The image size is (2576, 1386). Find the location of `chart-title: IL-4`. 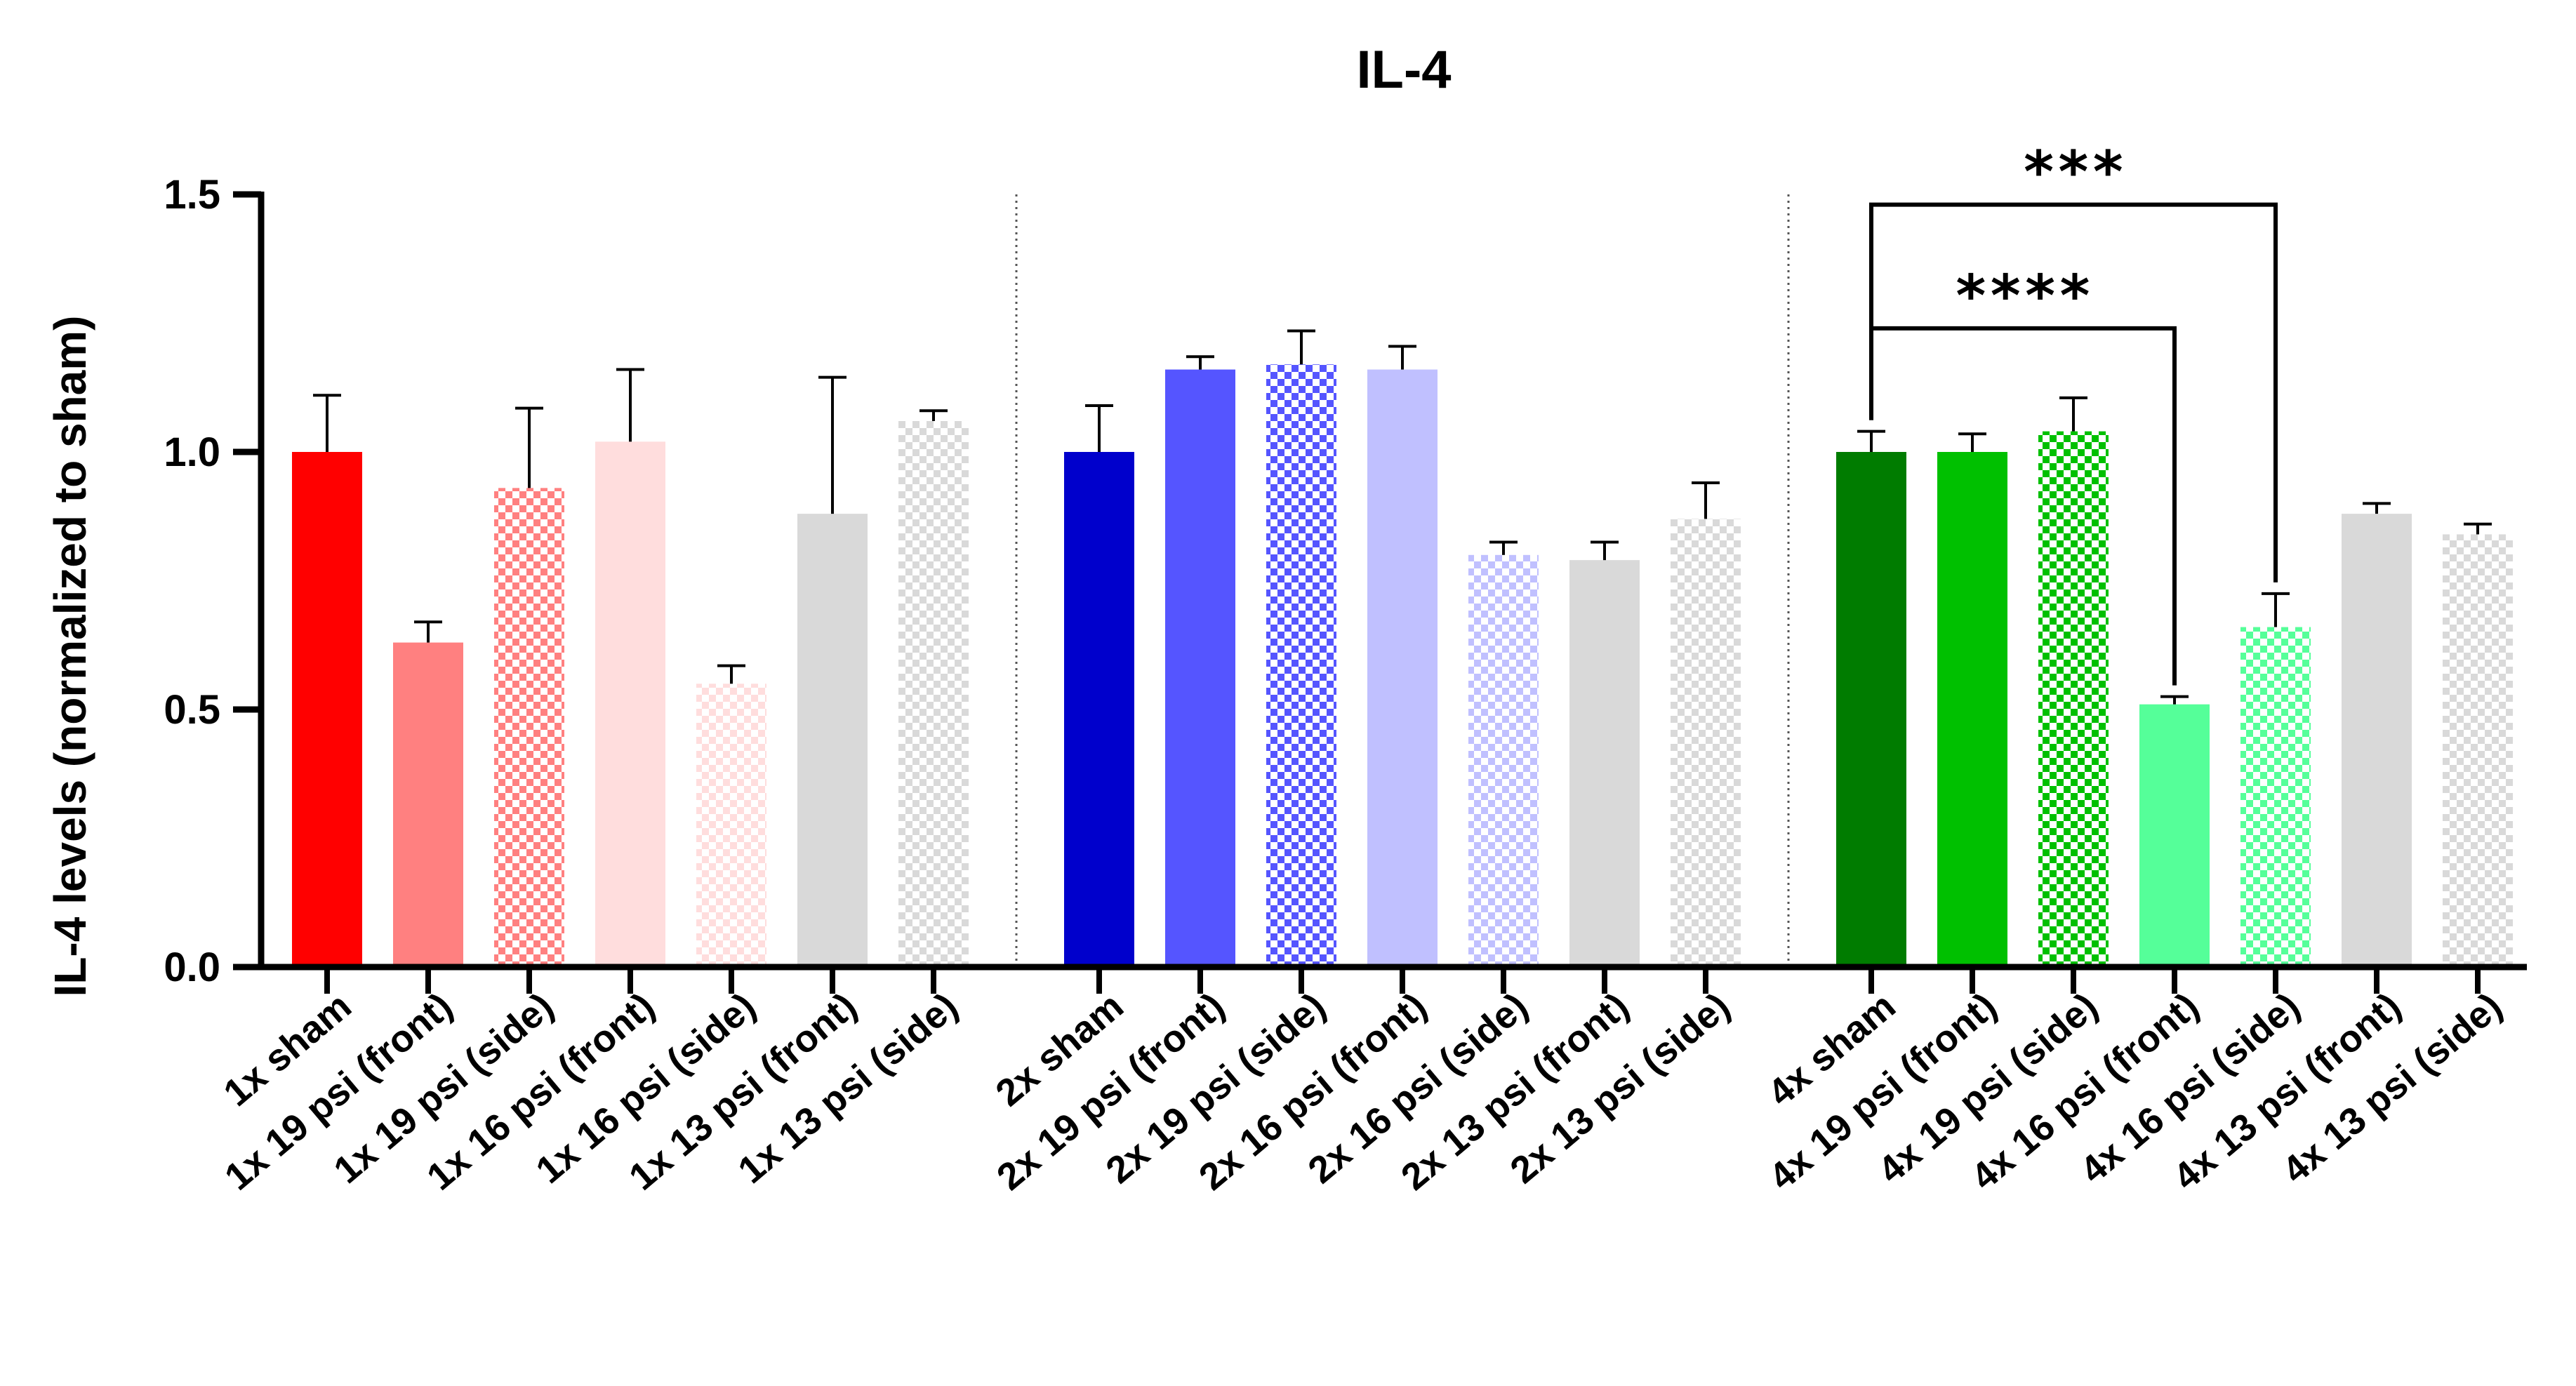

chart-title: IL-4 is located at coordinates (1404, 70).